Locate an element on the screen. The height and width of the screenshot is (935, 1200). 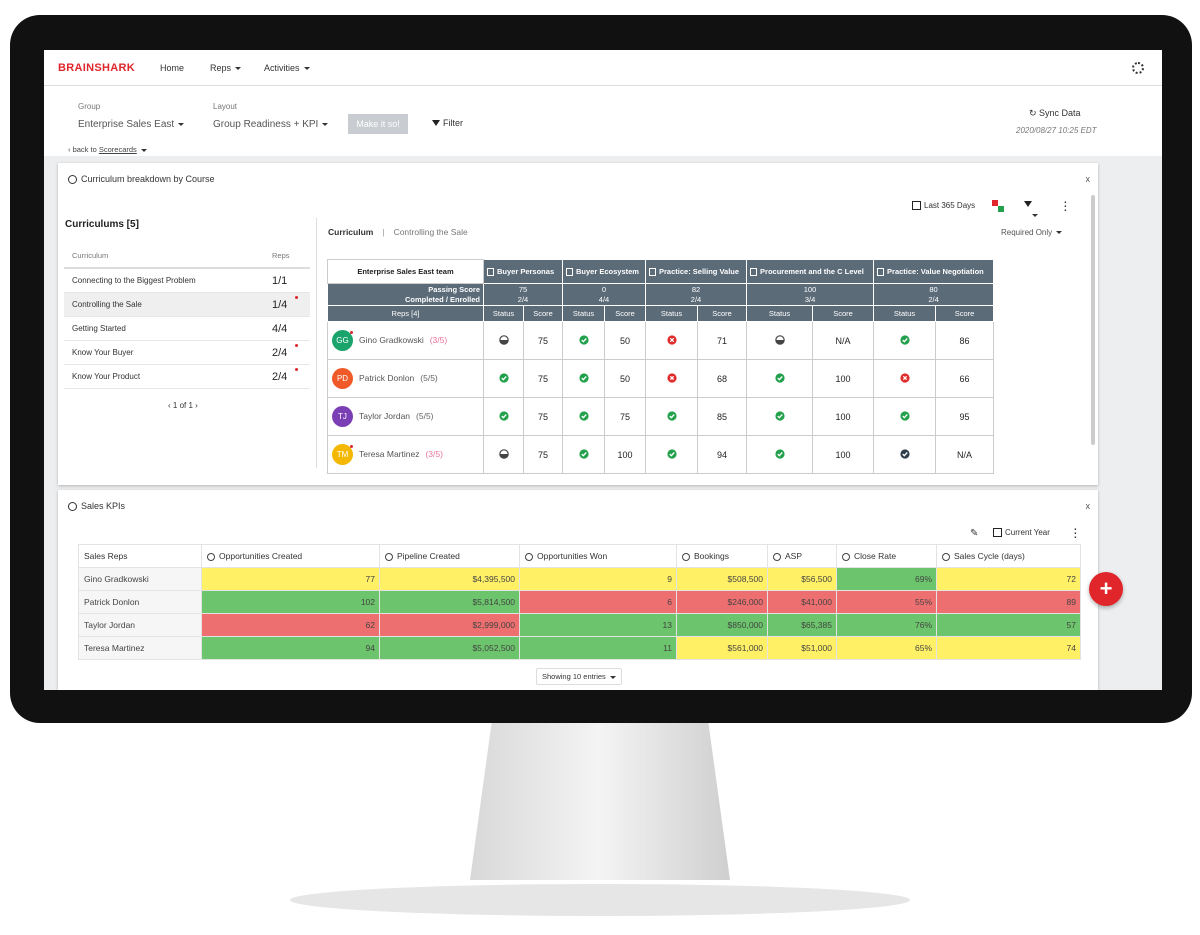
pager: ‹ 1 of 1 › is located at coordinates (183, 405).